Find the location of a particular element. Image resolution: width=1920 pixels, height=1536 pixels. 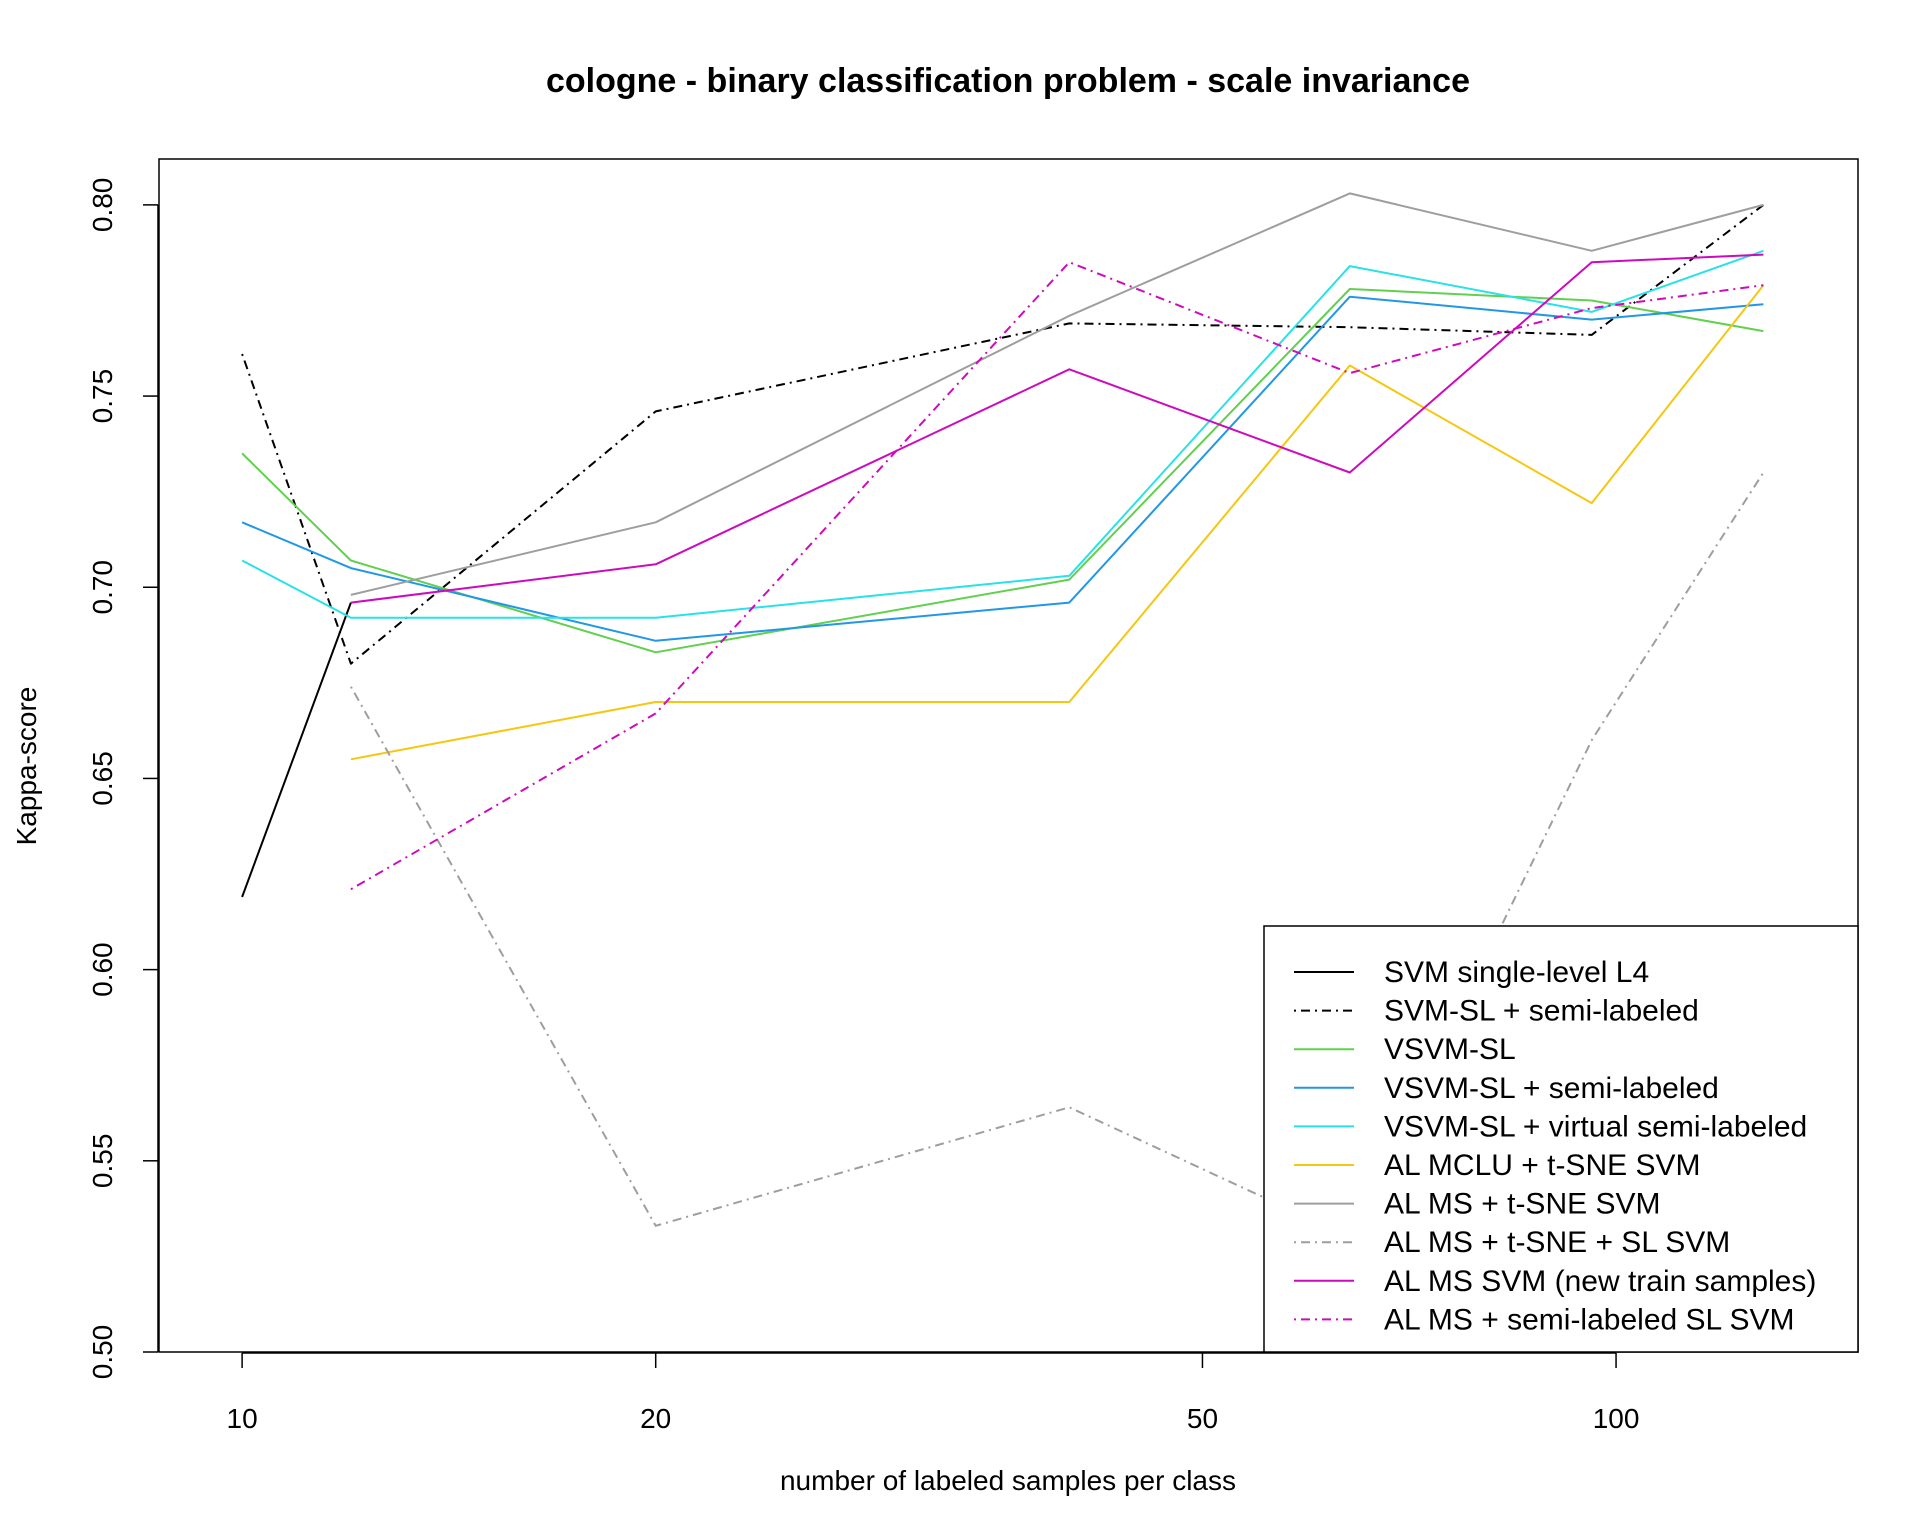

x-axis-label: number of labeled samples per class is located at coordinates (1008, 1480).